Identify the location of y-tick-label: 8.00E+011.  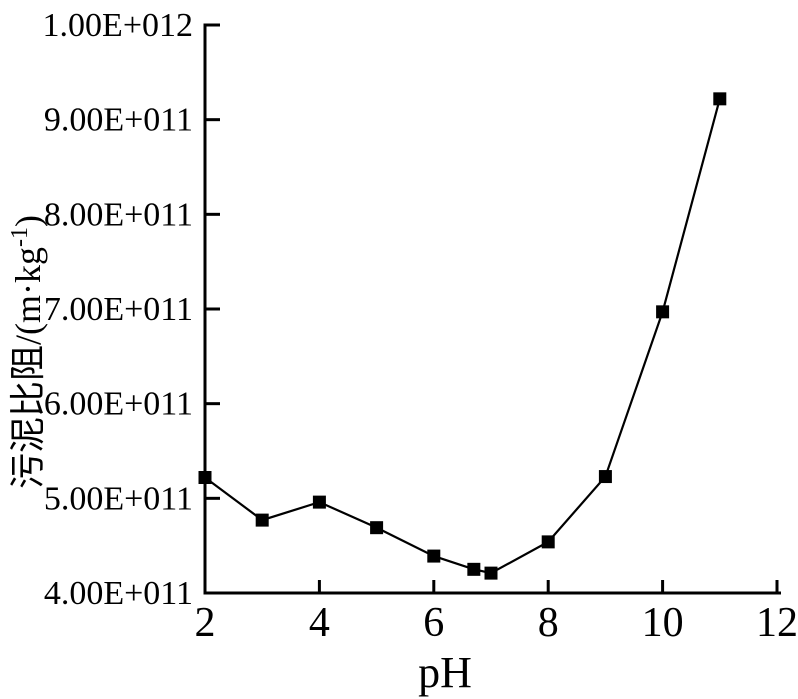
(118, 214).